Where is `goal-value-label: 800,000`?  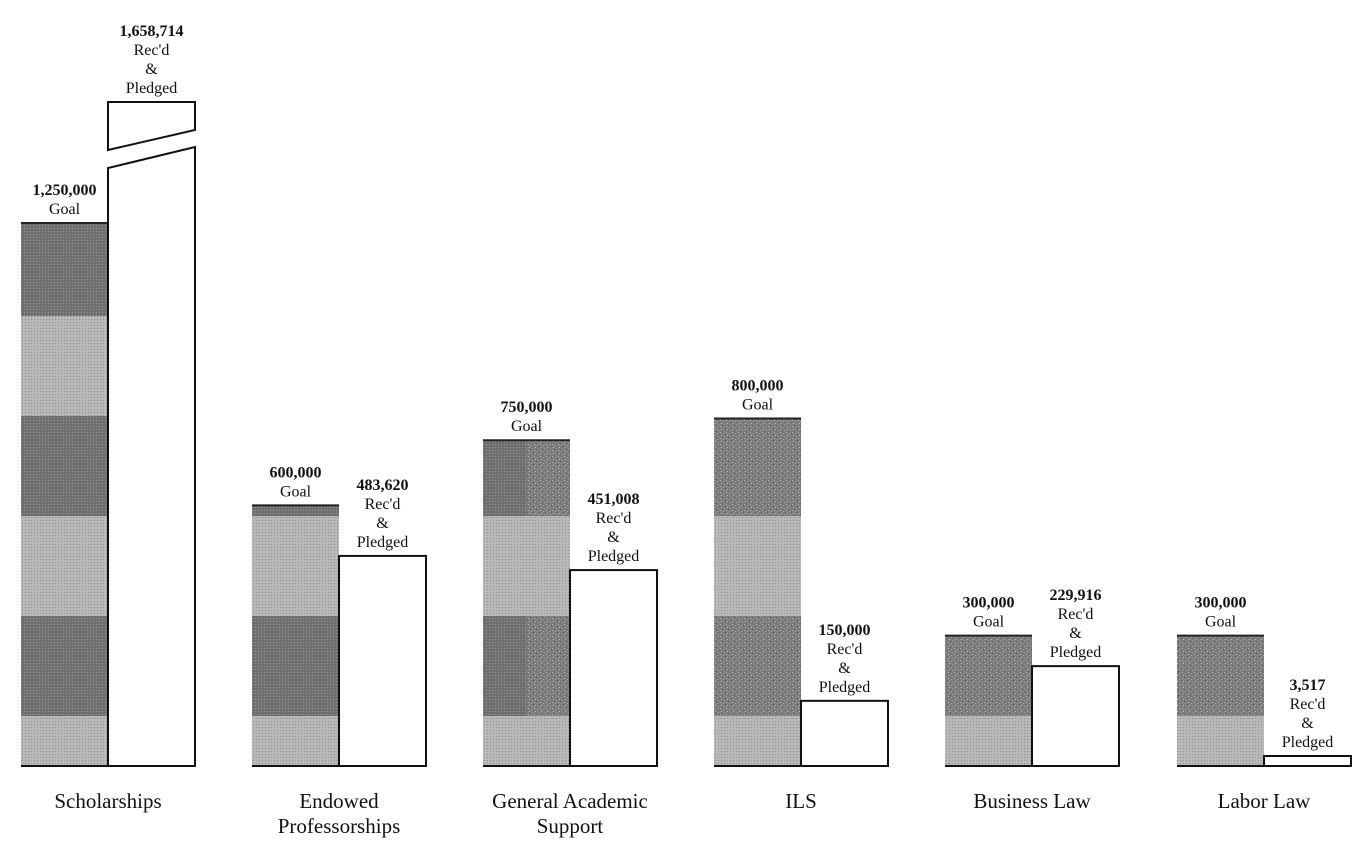
goal-value-label: 800,000 is located at coordinates (758, 385).